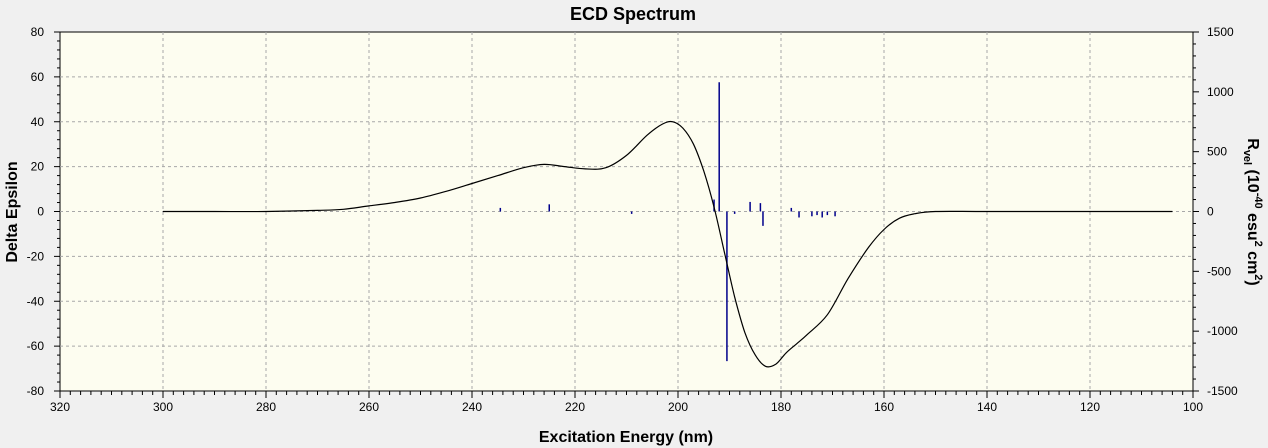 The image size is (1268, 448). Describe the element at coordinates (678, 407) in the screenshot. I see `x-tick-label: 200` at that location.